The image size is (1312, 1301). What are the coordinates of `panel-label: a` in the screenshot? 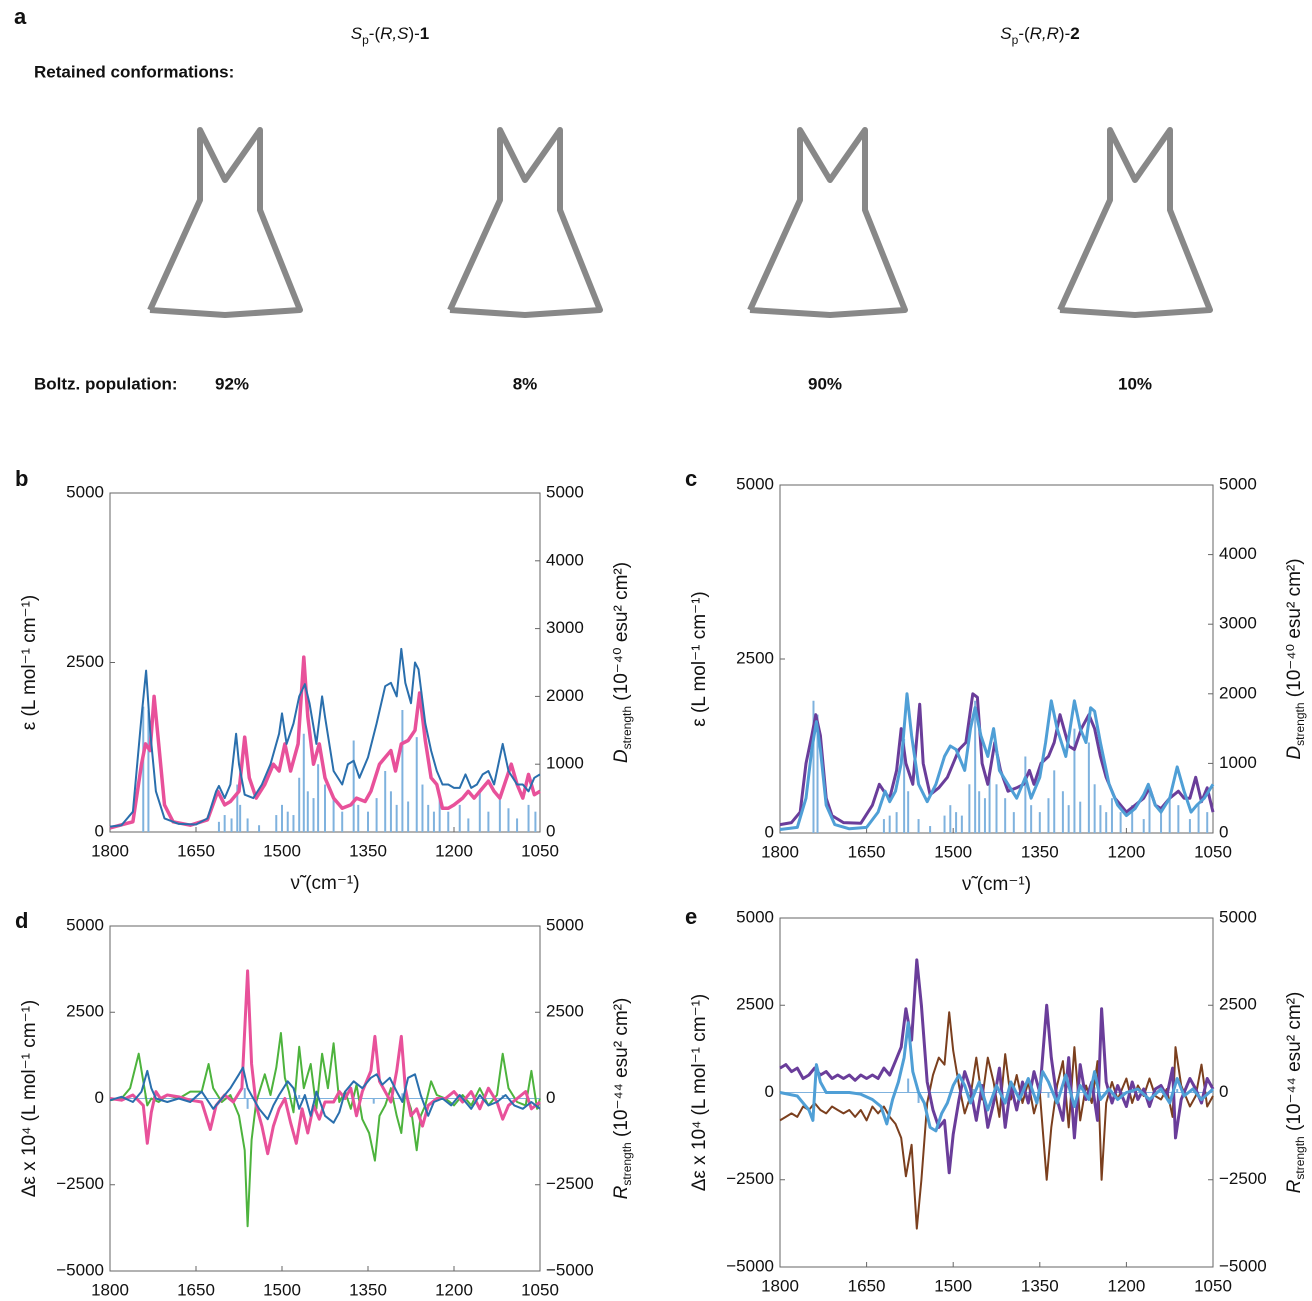 It's located at (20, 16).